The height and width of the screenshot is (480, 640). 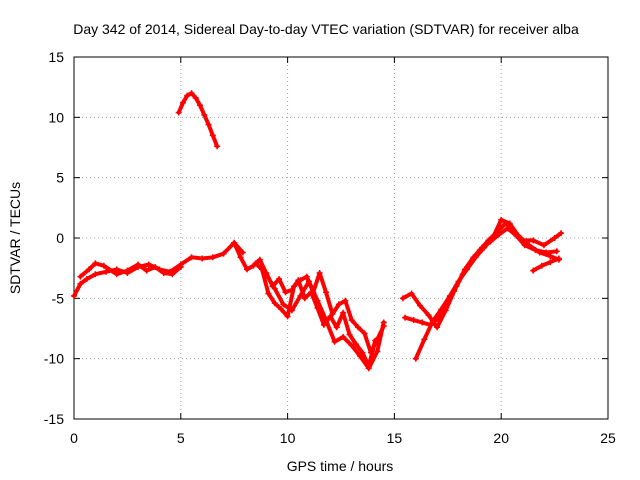 What do you see at coordinates (60, 238) in the screenshot?
I see `y-tick-label: 0` at bounding box center [60, 238].